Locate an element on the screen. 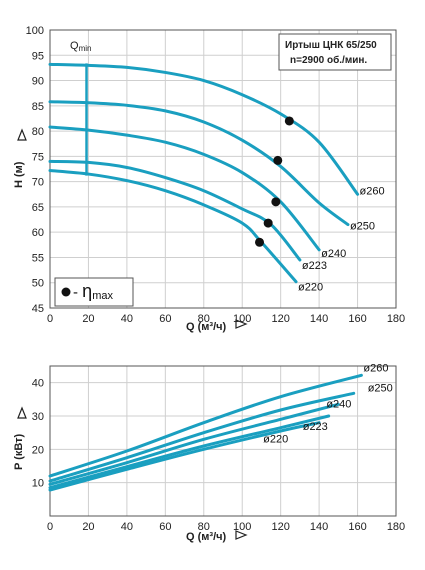 The height and width of the screenshot is (570, 425). chart-subtitle: n=2900 об./мин. is located at coordinates (328, 60).